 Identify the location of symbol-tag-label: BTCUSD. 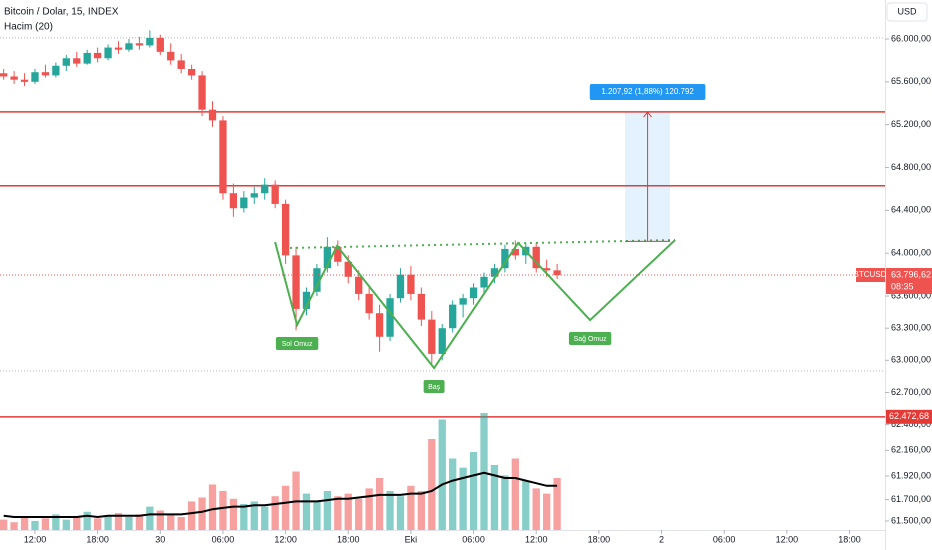
(870, 274).